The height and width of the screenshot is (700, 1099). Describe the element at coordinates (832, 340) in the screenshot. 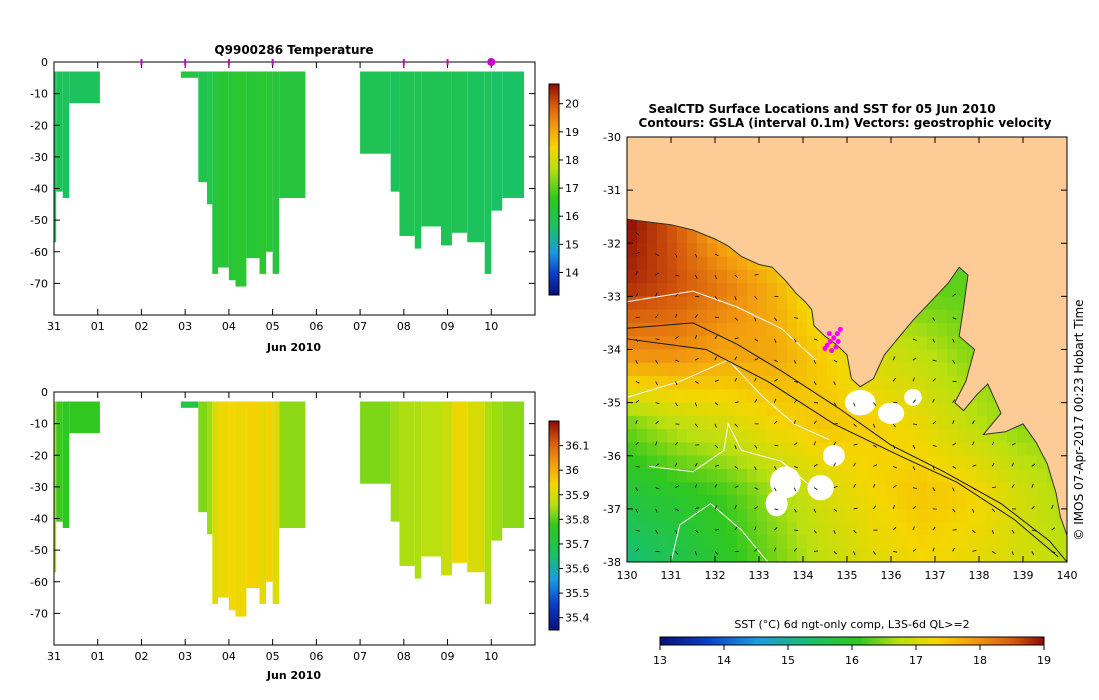

I see `seal-track-locations` at that location.